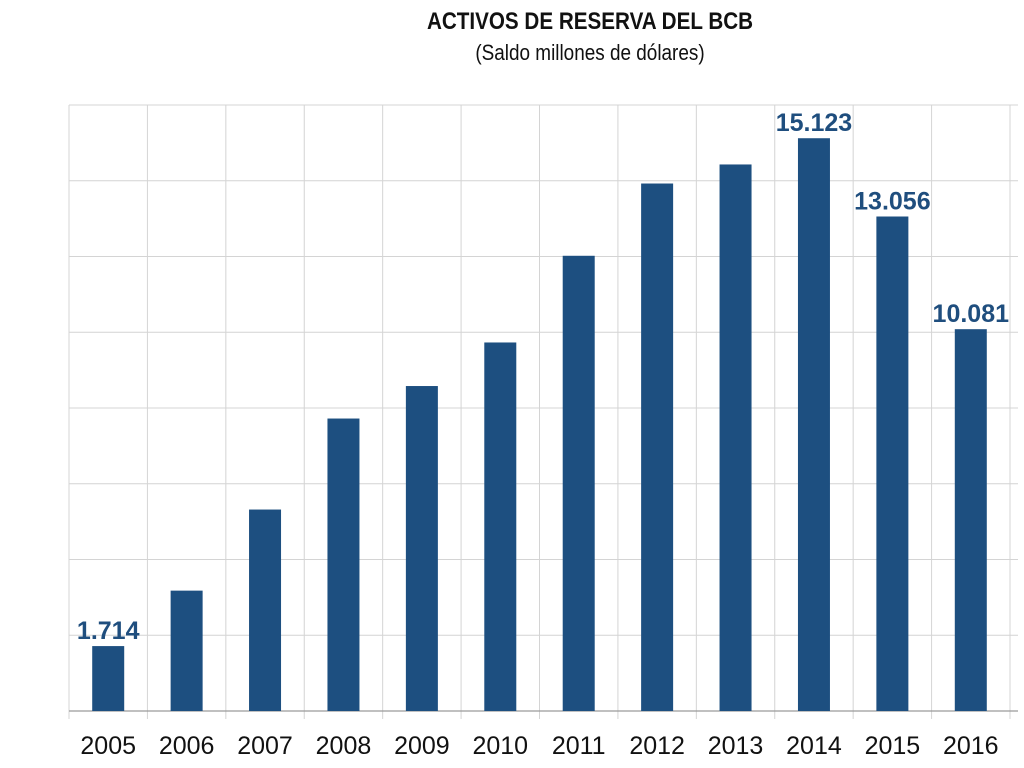  Describe the element at coordinates (422, 746) in the screenshot. I see `x-tick-label-2009: 2009` at that location.